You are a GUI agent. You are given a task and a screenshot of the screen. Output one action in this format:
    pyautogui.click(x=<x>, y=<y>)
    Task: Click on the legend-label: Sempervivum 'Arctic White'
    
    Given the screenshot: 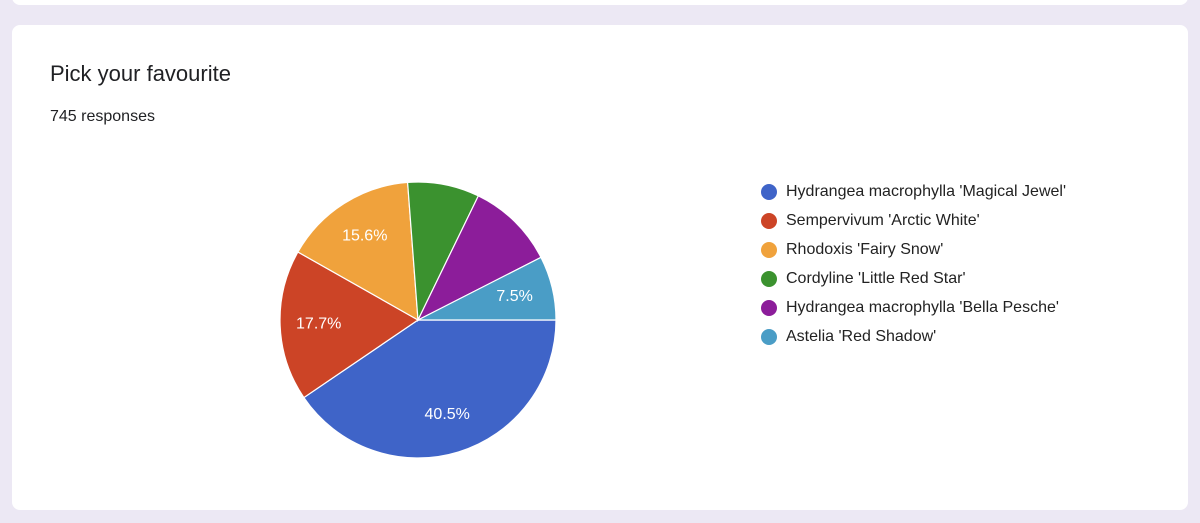 What is the action you would take?
    pyautogui.click(x=883, y=220)
    